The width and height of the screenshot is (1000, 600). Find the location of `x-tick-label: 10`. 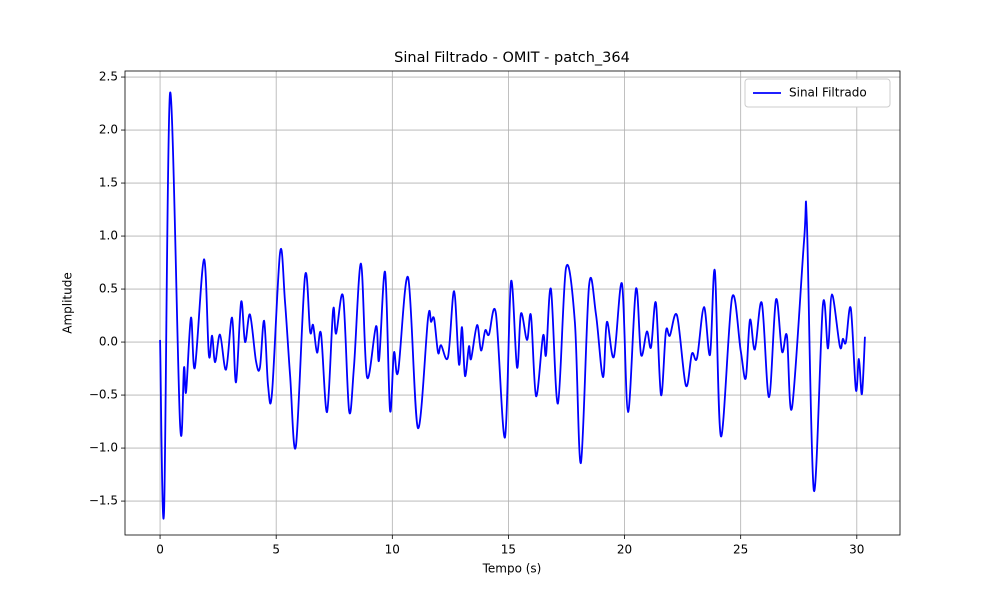

x-tick-label: 10 is located at coordinates (392, 550).